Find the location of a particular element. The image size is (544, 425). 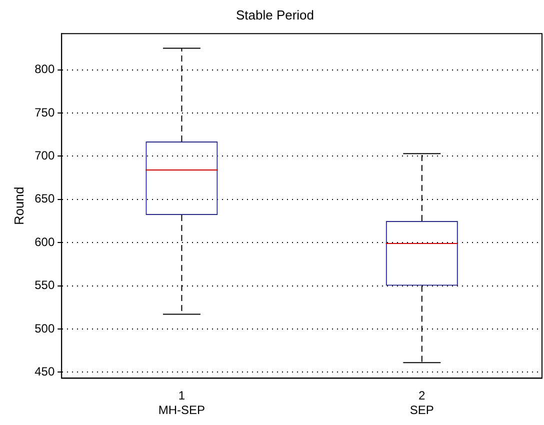

y-tick-label: 600 is located at coordinates (44, 241).